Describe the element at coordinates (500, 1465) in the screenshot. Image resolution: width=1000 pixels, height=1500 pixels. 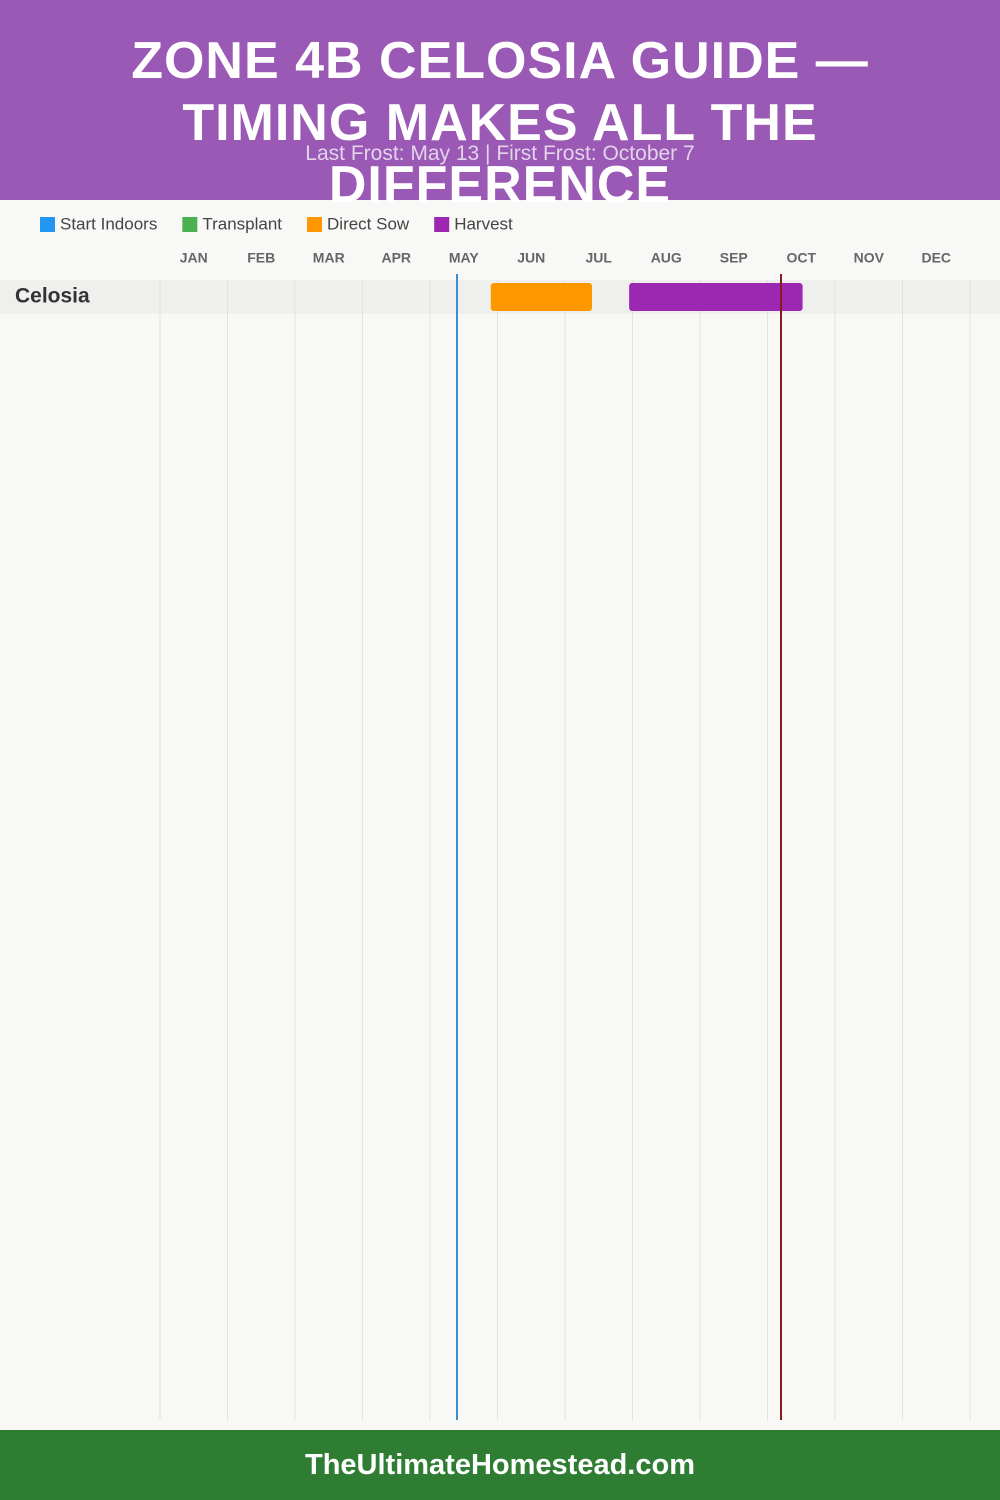
I see `footer: TheUltimateHomestead.com` at that location.